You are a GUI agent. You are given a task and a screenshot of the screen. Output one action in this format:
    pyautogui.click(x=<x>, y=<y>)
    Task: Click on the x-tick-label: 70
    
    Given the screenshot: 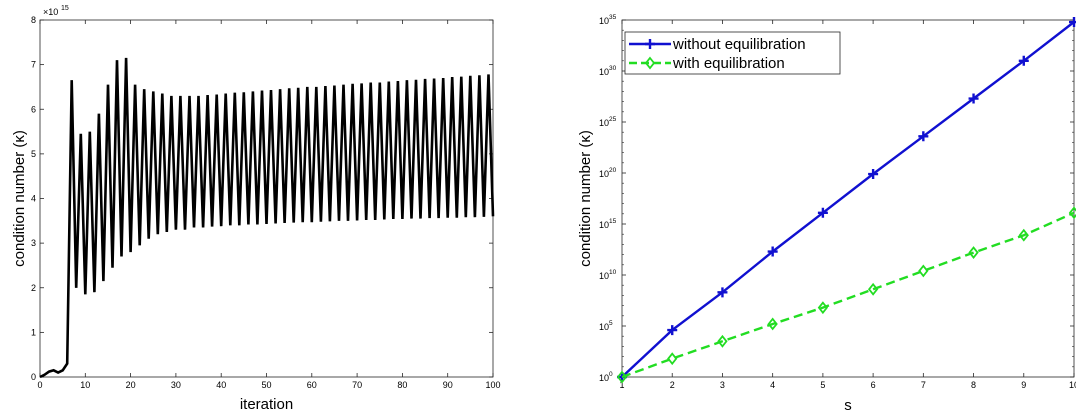 What is the action you would take?
    pyautogui.click(x=357, y=385)
    